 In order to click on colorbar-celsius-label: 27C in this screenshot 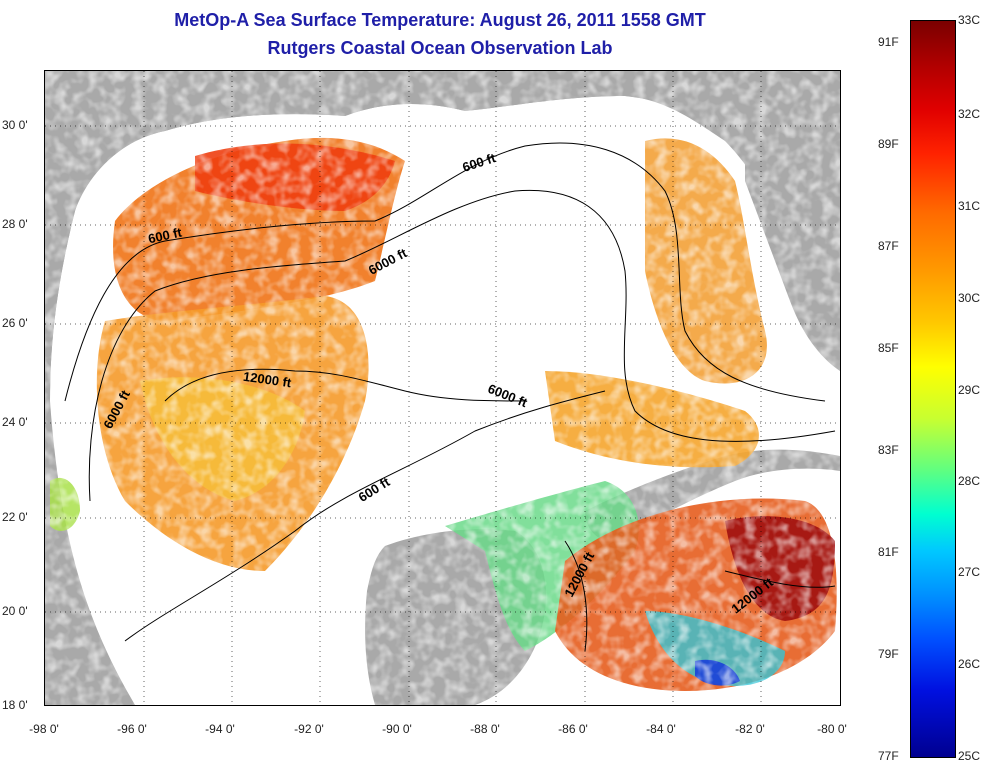, I will do `click(969, 572)`.